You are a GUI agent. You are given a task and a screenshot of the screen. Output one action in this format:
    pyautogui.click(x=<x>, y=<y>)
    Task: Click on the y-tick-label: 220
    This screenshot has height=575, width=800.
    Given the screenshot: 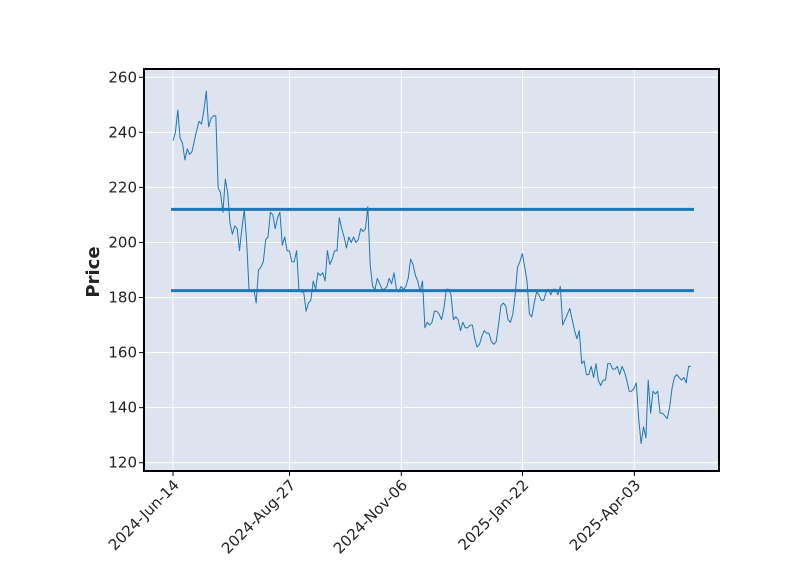 What is the action you would take?
    pyautogui.click(x=122, y=187)
    